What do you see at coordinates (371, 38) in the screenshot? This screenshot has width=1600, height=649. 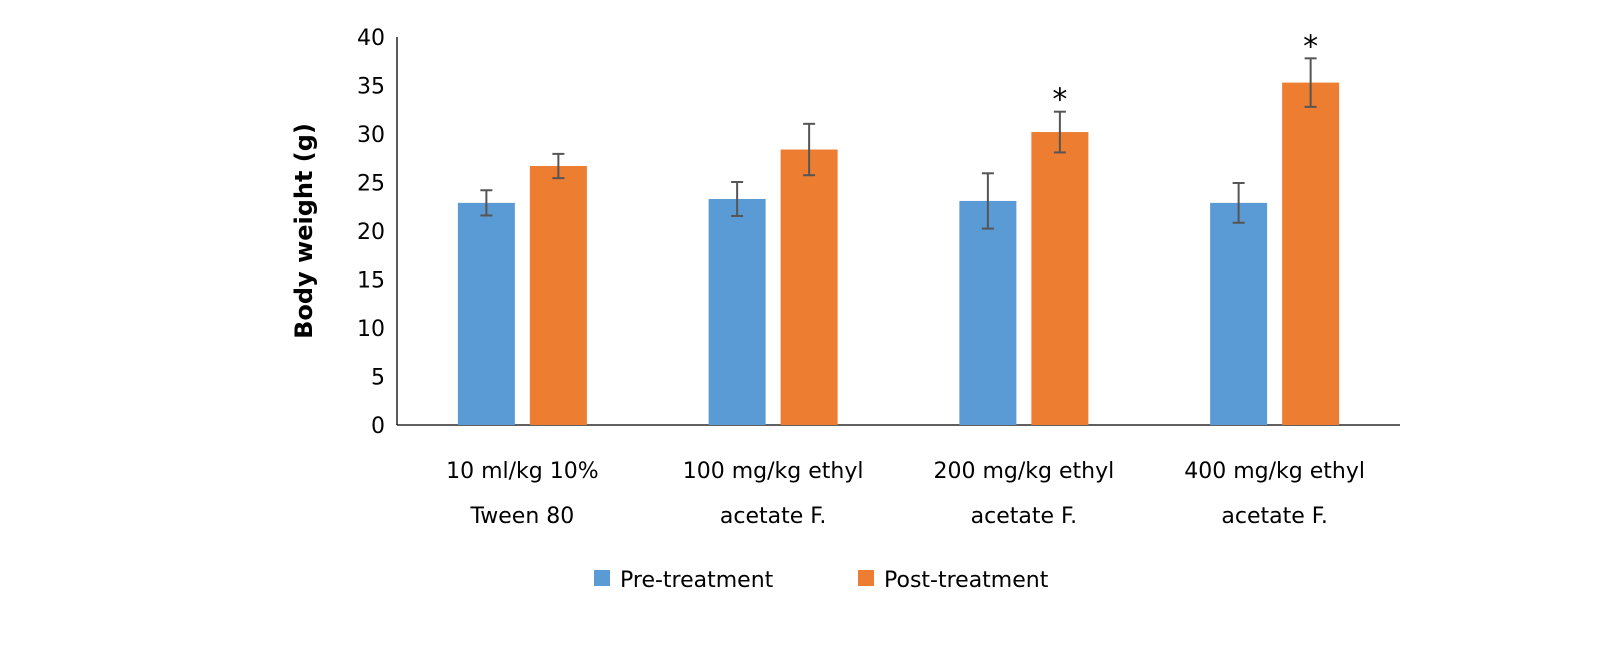 I see `y-tick-label: 40` at bounding box center [371, 38].